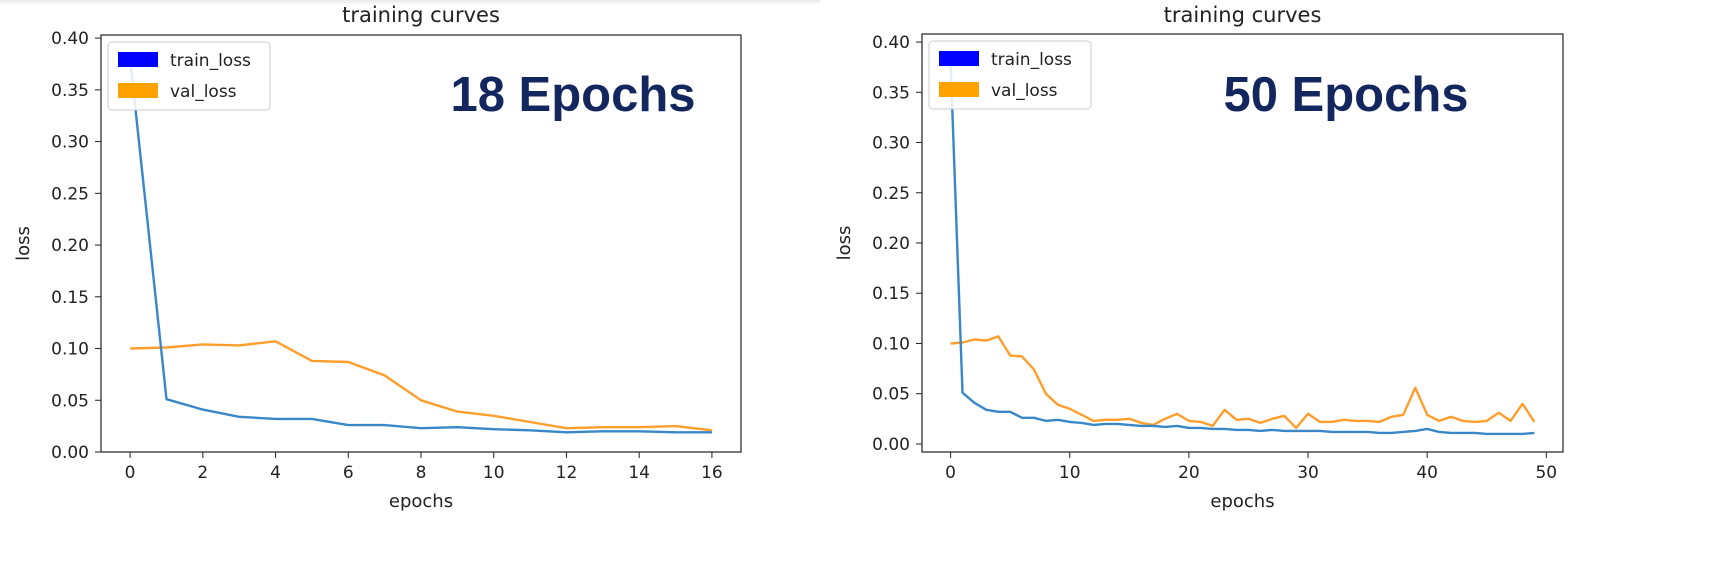 Image resolution: width=1724 pixels, height=569 pixels. Describe the element at coordinates (410, 2) in the screenshot. I see `top-window-edge` at that location.